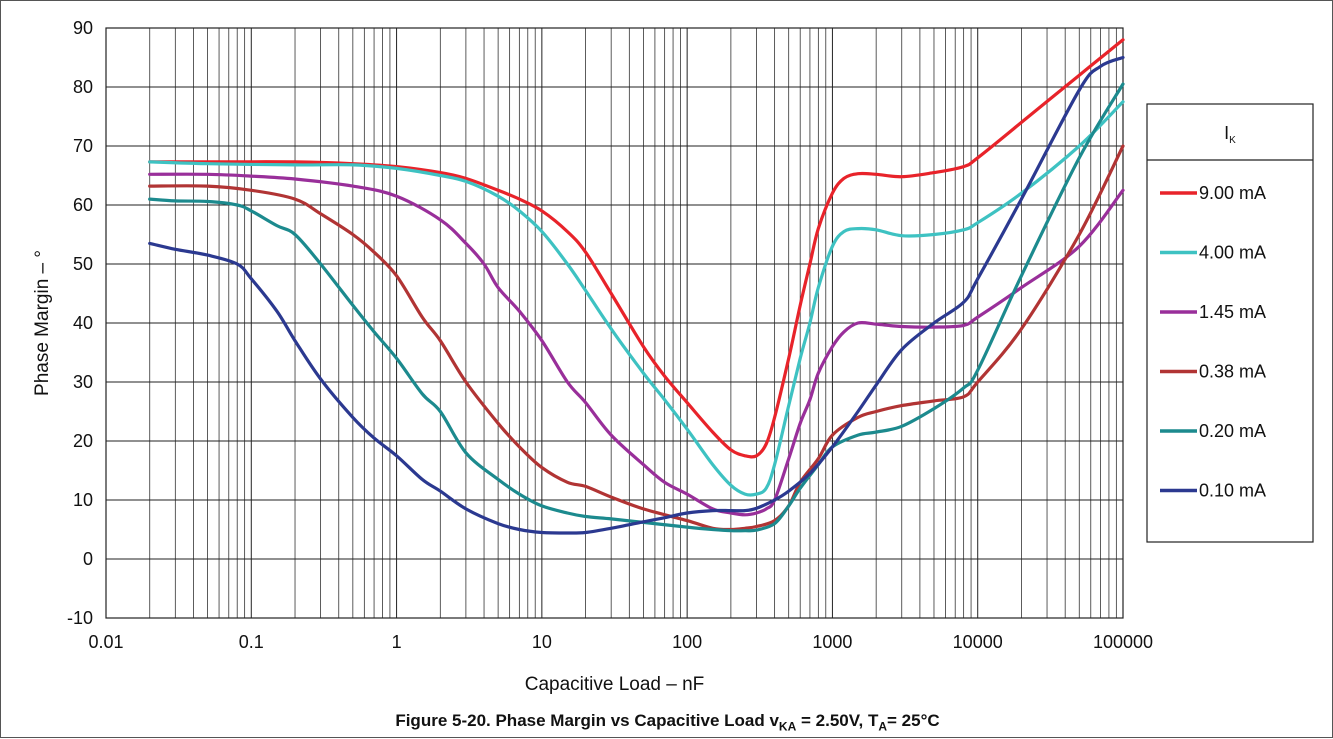  What do you see at coordinates (1232, 312) in the screenshot?
I see `legend-label-3: 1.45 mA` at bounding box center [1232, 312].